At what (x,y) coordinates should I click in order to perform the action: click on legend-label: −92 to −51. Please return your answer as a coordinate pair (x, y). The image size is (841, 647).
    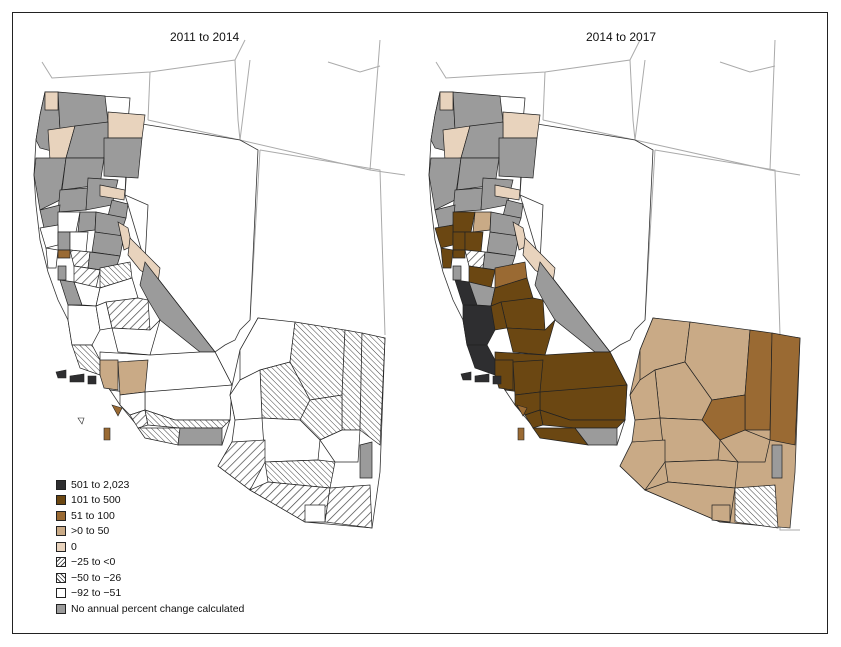
    Looking at the image, I should click on (96, 593).